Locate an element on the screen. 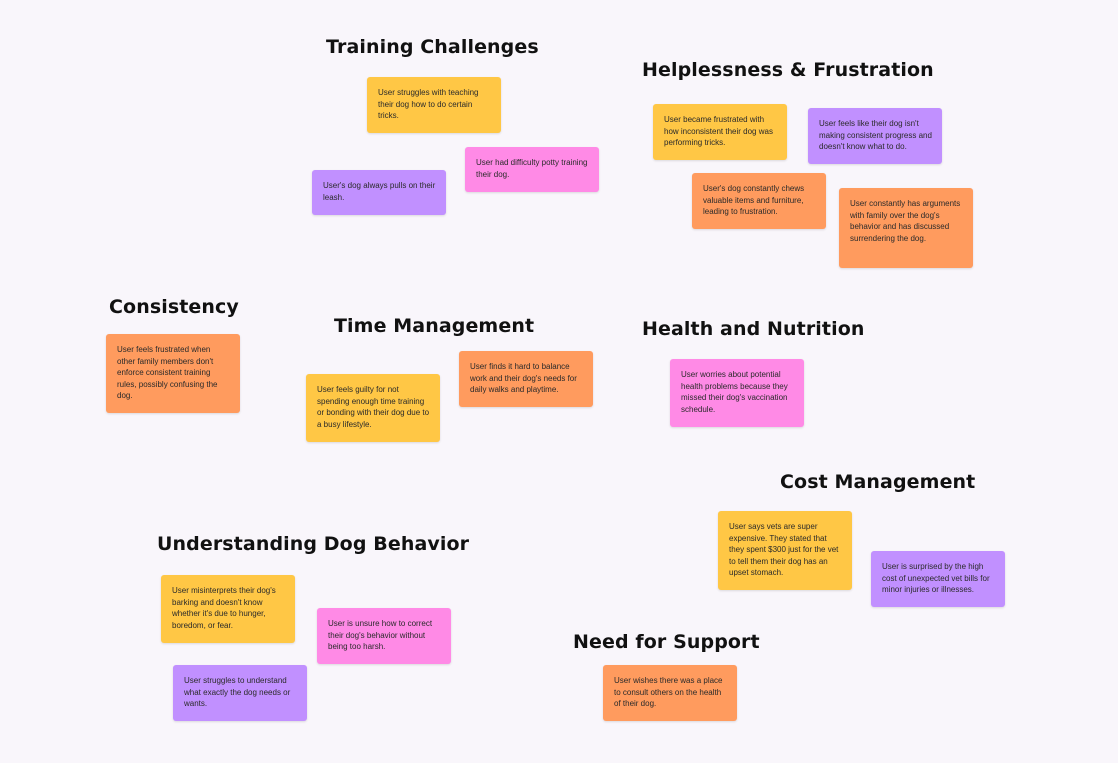 The height and width of the screenshot is (763, 1118). sticky-note: User's dog always pulls on their leash. is located at coordinates (379, 192).